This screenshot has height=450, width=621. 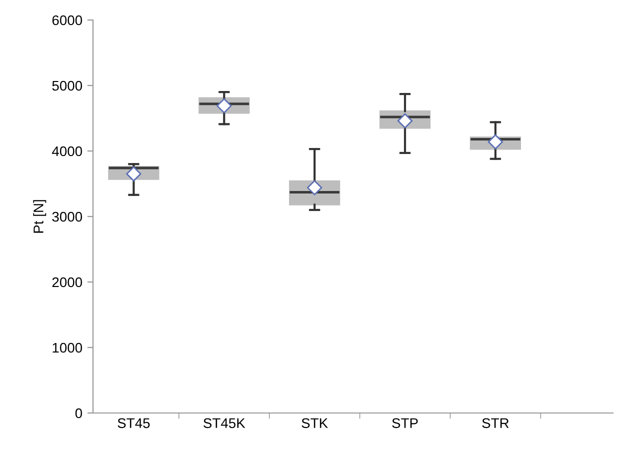 What do you see at coordinates (78, 413) in the screenshot?
I see `y-tick-label: 0` at bounding box center [78, 413].